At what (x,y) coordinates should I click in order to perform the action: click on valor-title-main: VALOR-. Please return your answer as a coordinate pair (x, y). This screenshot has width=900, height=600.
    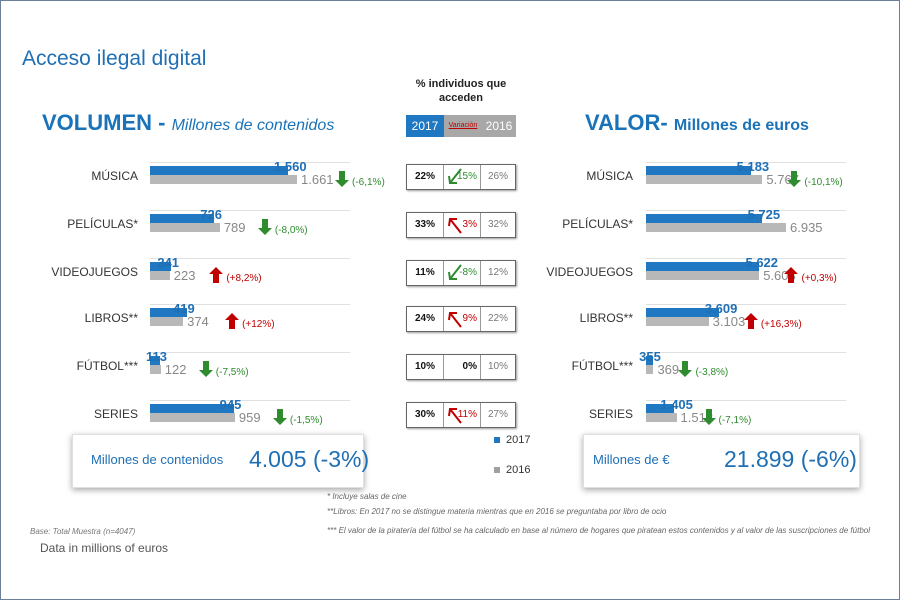
    Looking at the image, I should click on (629, 122).